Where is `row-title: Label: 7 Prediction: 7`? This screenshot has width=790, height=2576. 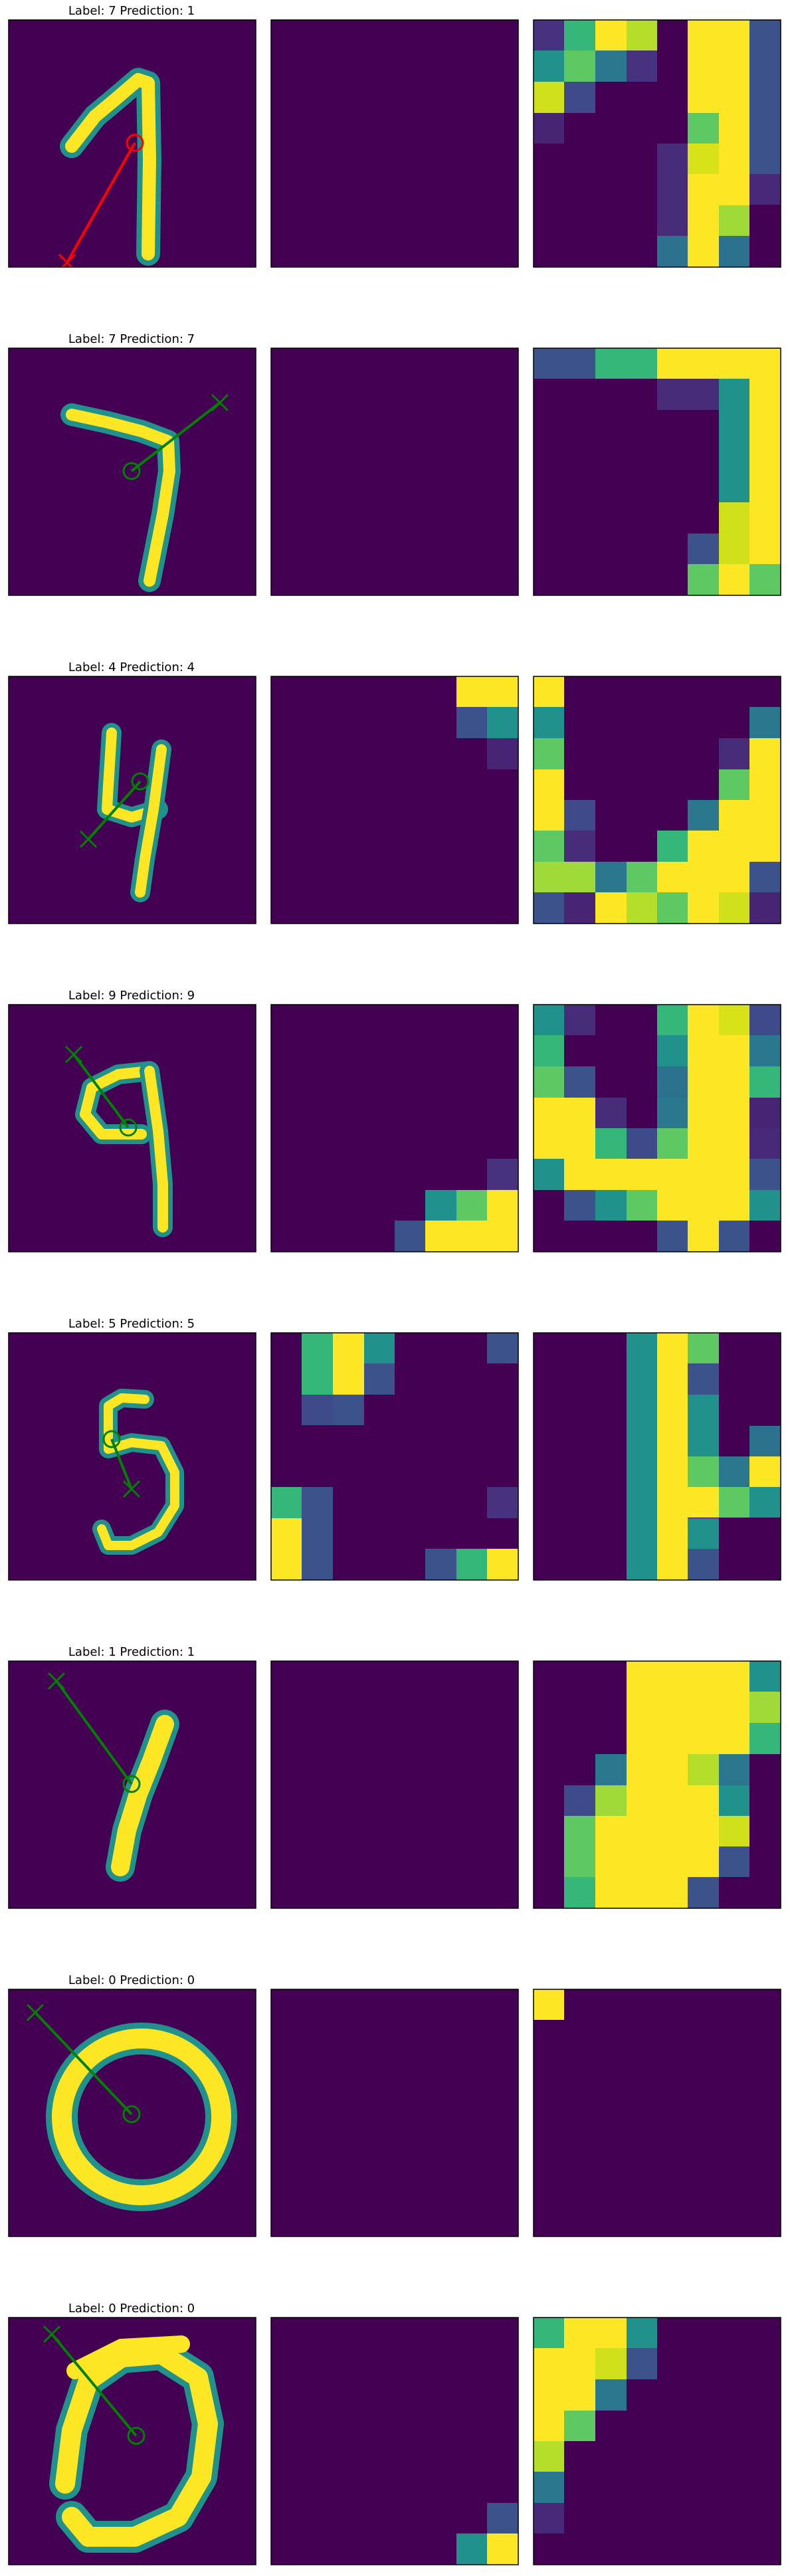
row-title: Label: 7 Prediction: 7 is located at coordinates (131, 339).